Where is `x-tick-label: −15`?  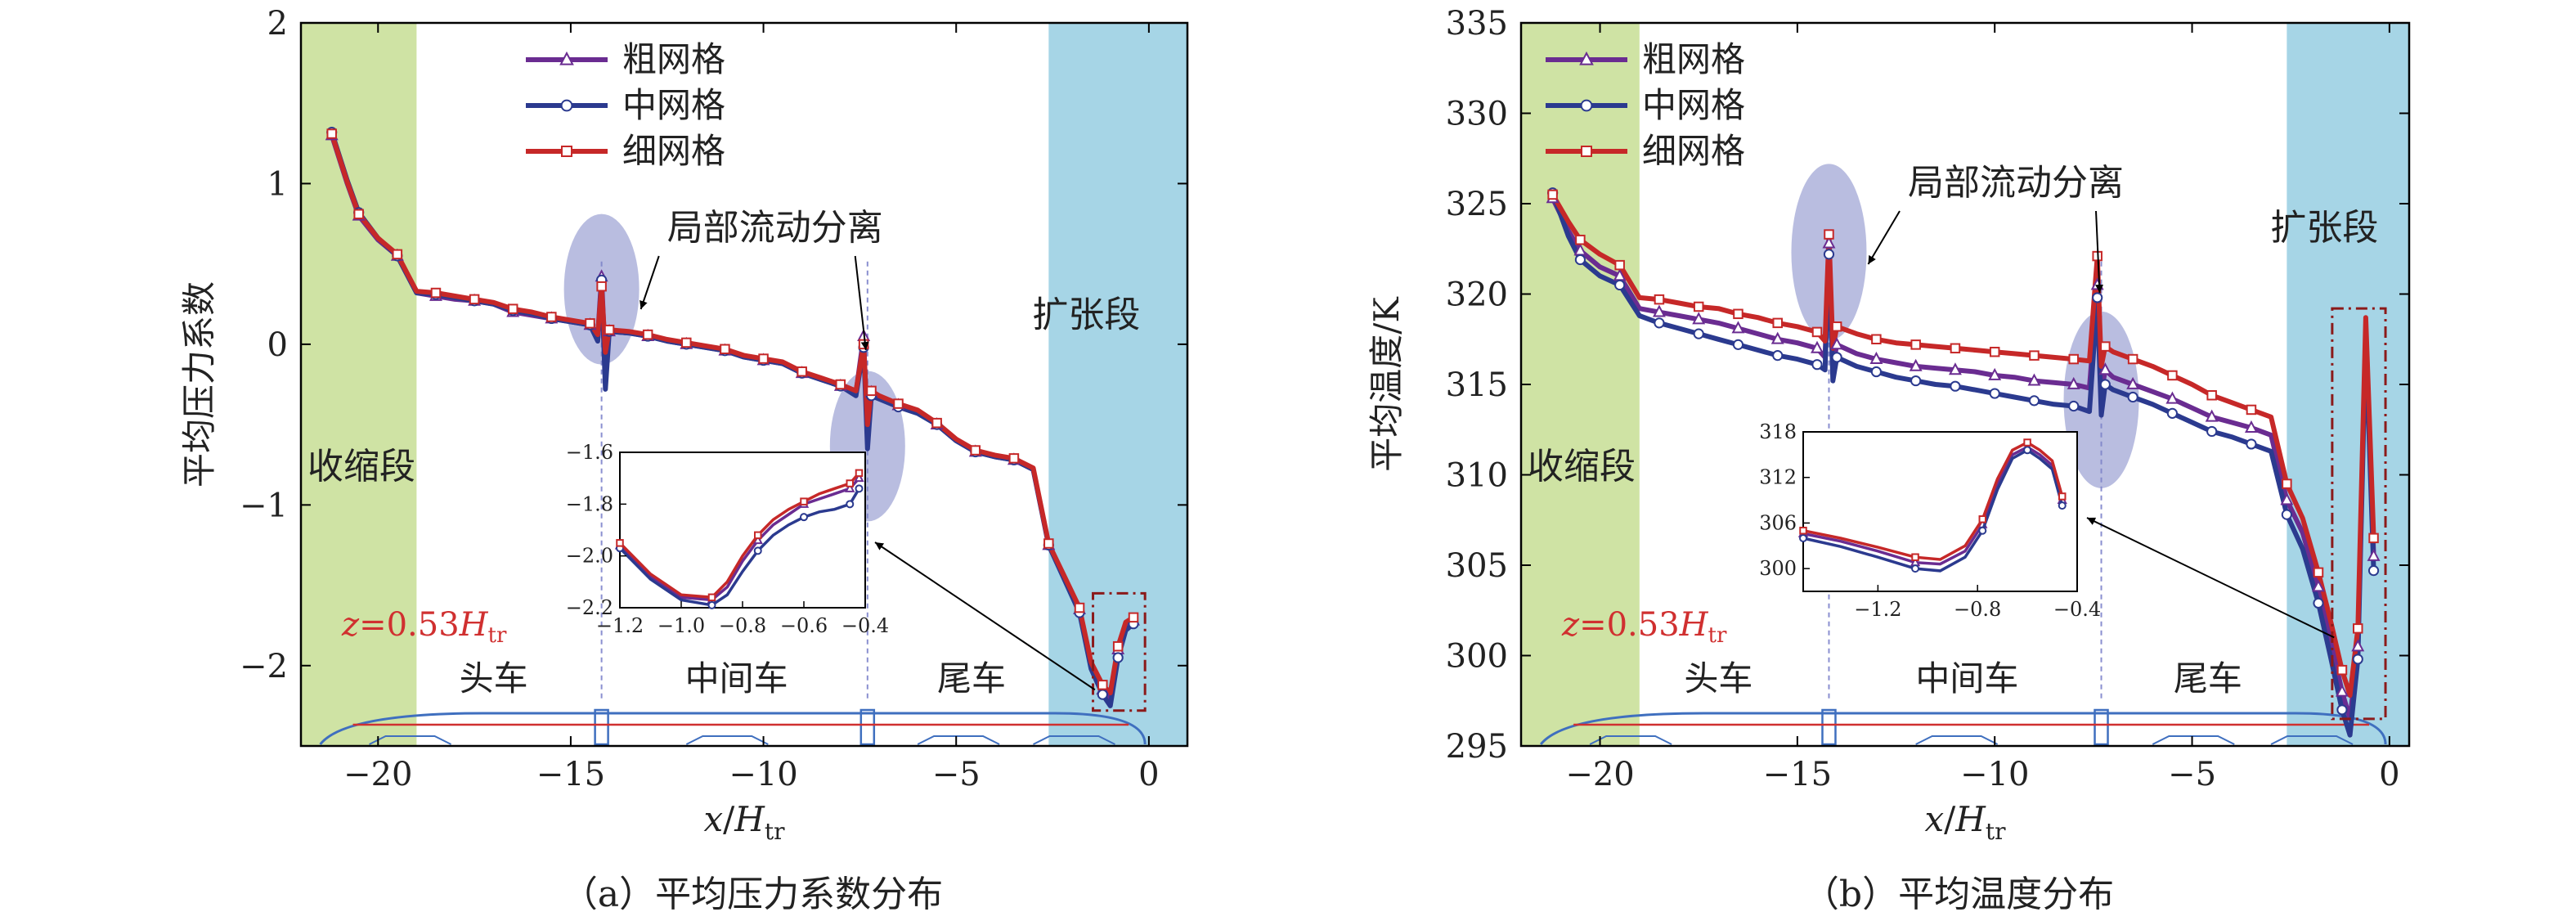 x-tick-label: −15 is located at coordinates (570, 775).